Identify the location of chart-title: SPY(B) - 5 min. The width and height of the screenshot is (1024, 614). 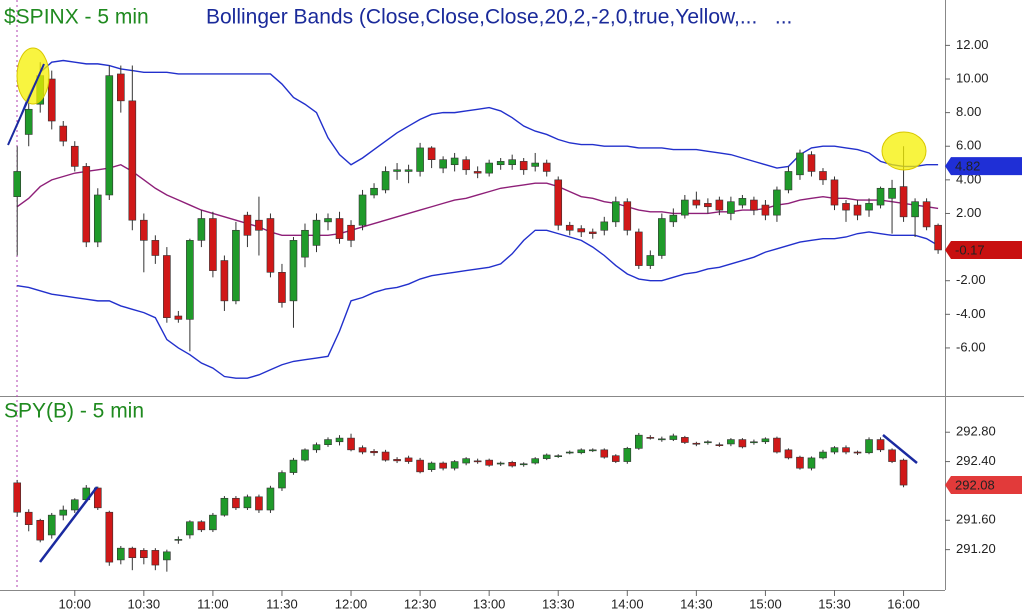
(74, 411).